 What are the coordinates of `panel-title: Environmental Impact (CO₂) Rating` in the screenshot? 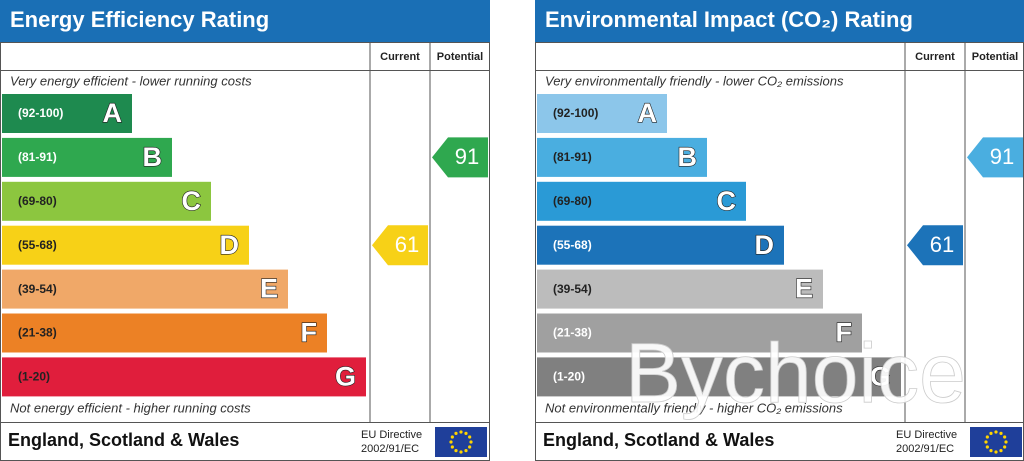 It's located at (729, 19).